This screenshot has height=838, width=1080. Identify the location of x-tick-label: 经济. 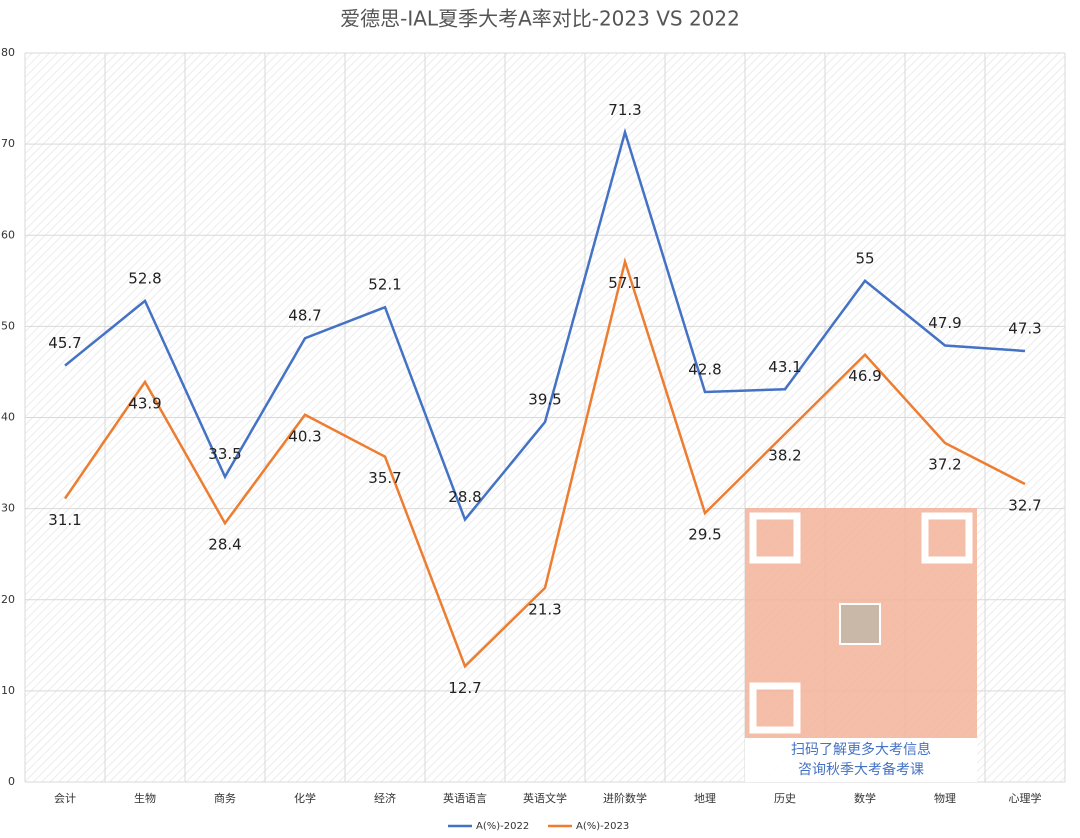
(385, 798).